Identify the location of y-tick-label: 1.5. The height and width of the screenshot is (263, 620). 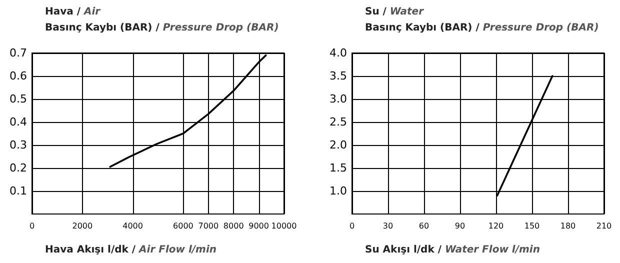
(338, 168).